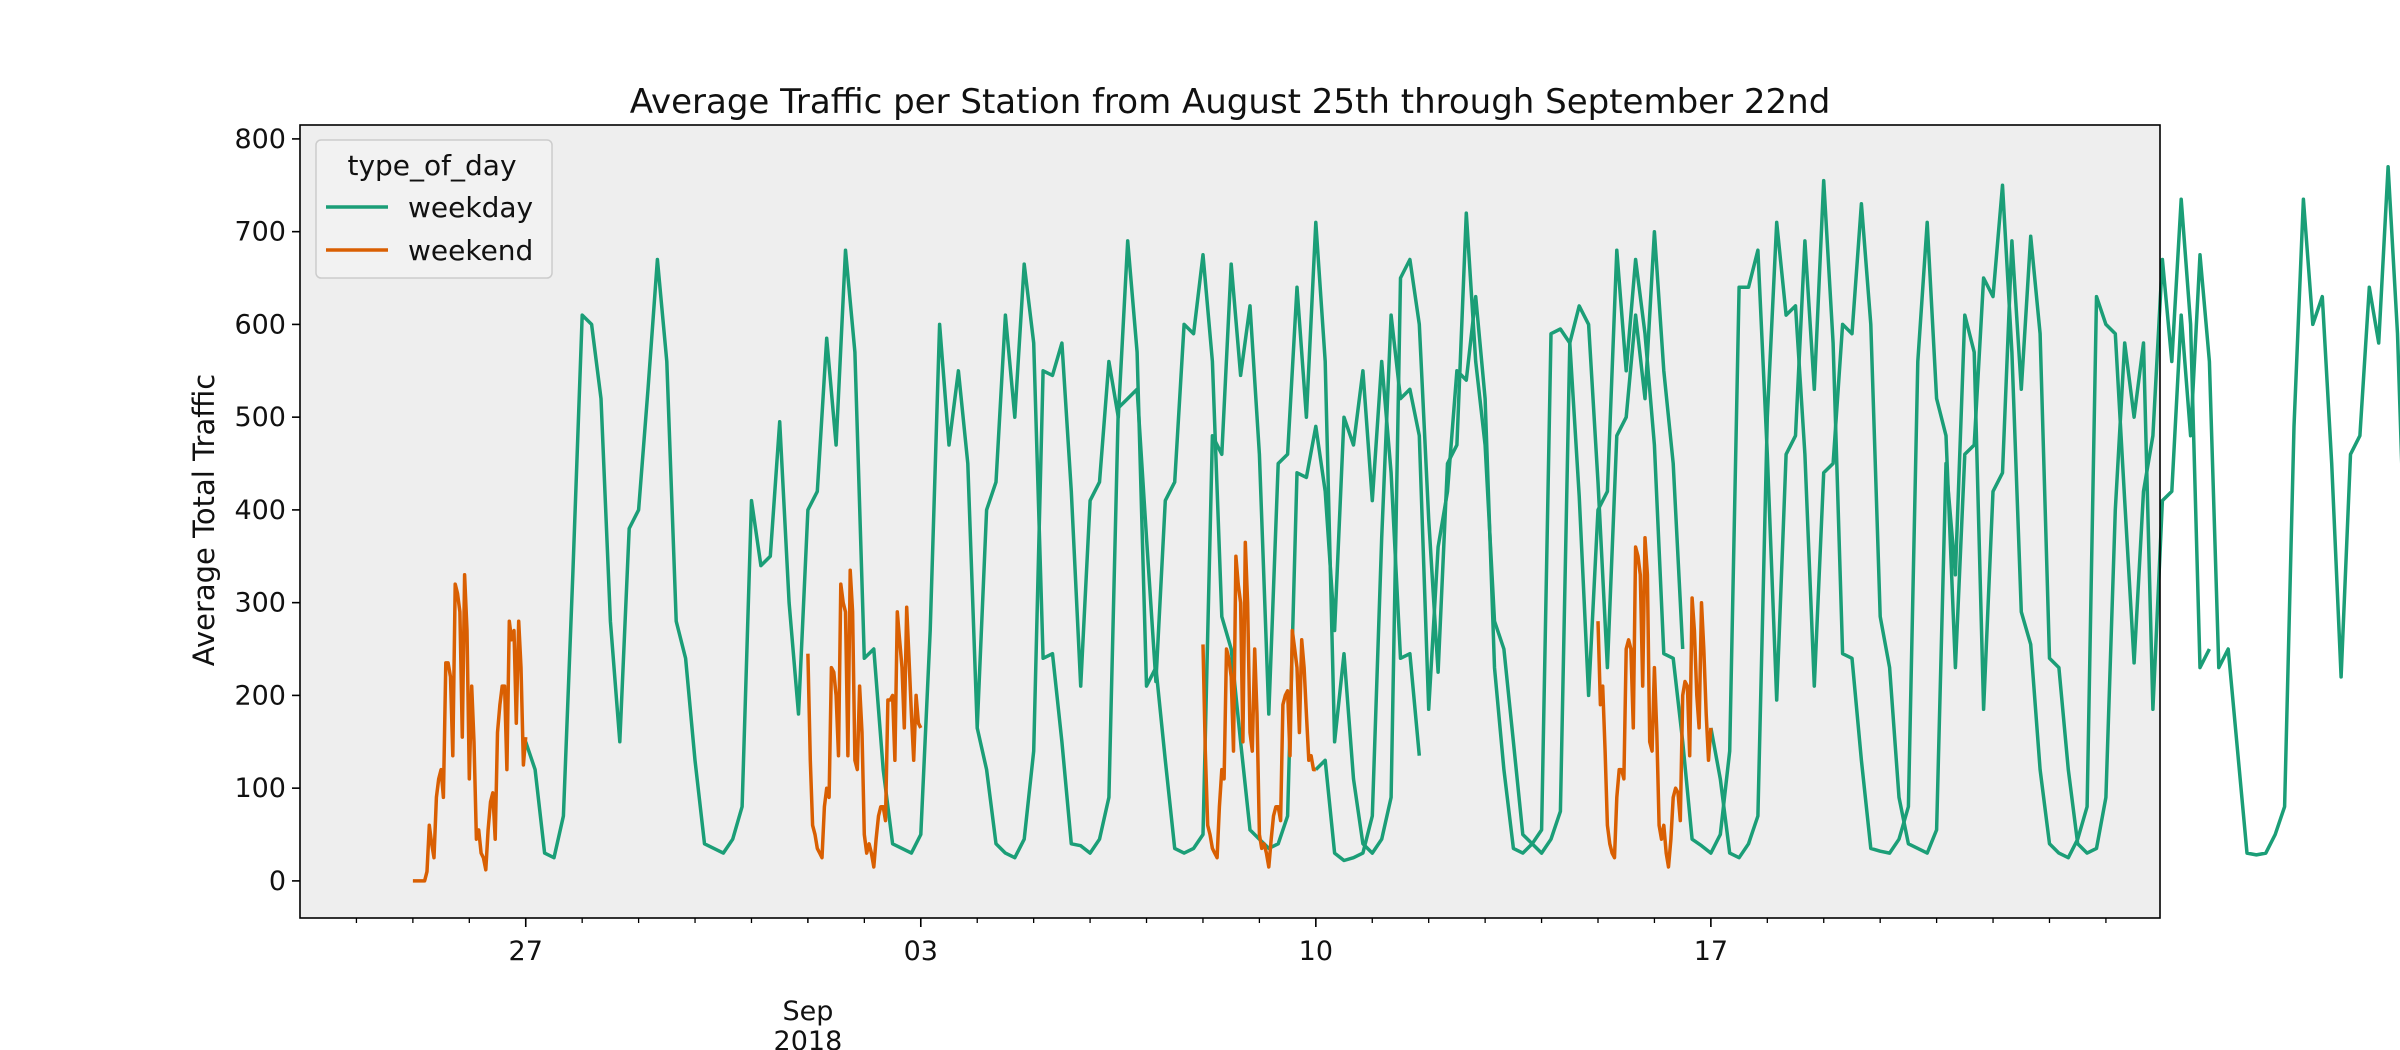 This screenshot has width=2400, height=1050. What do you see at coordinates (431, 165) in the screenshot?
I see `legend-title: type_of_day` at bounding box center [431, 165].